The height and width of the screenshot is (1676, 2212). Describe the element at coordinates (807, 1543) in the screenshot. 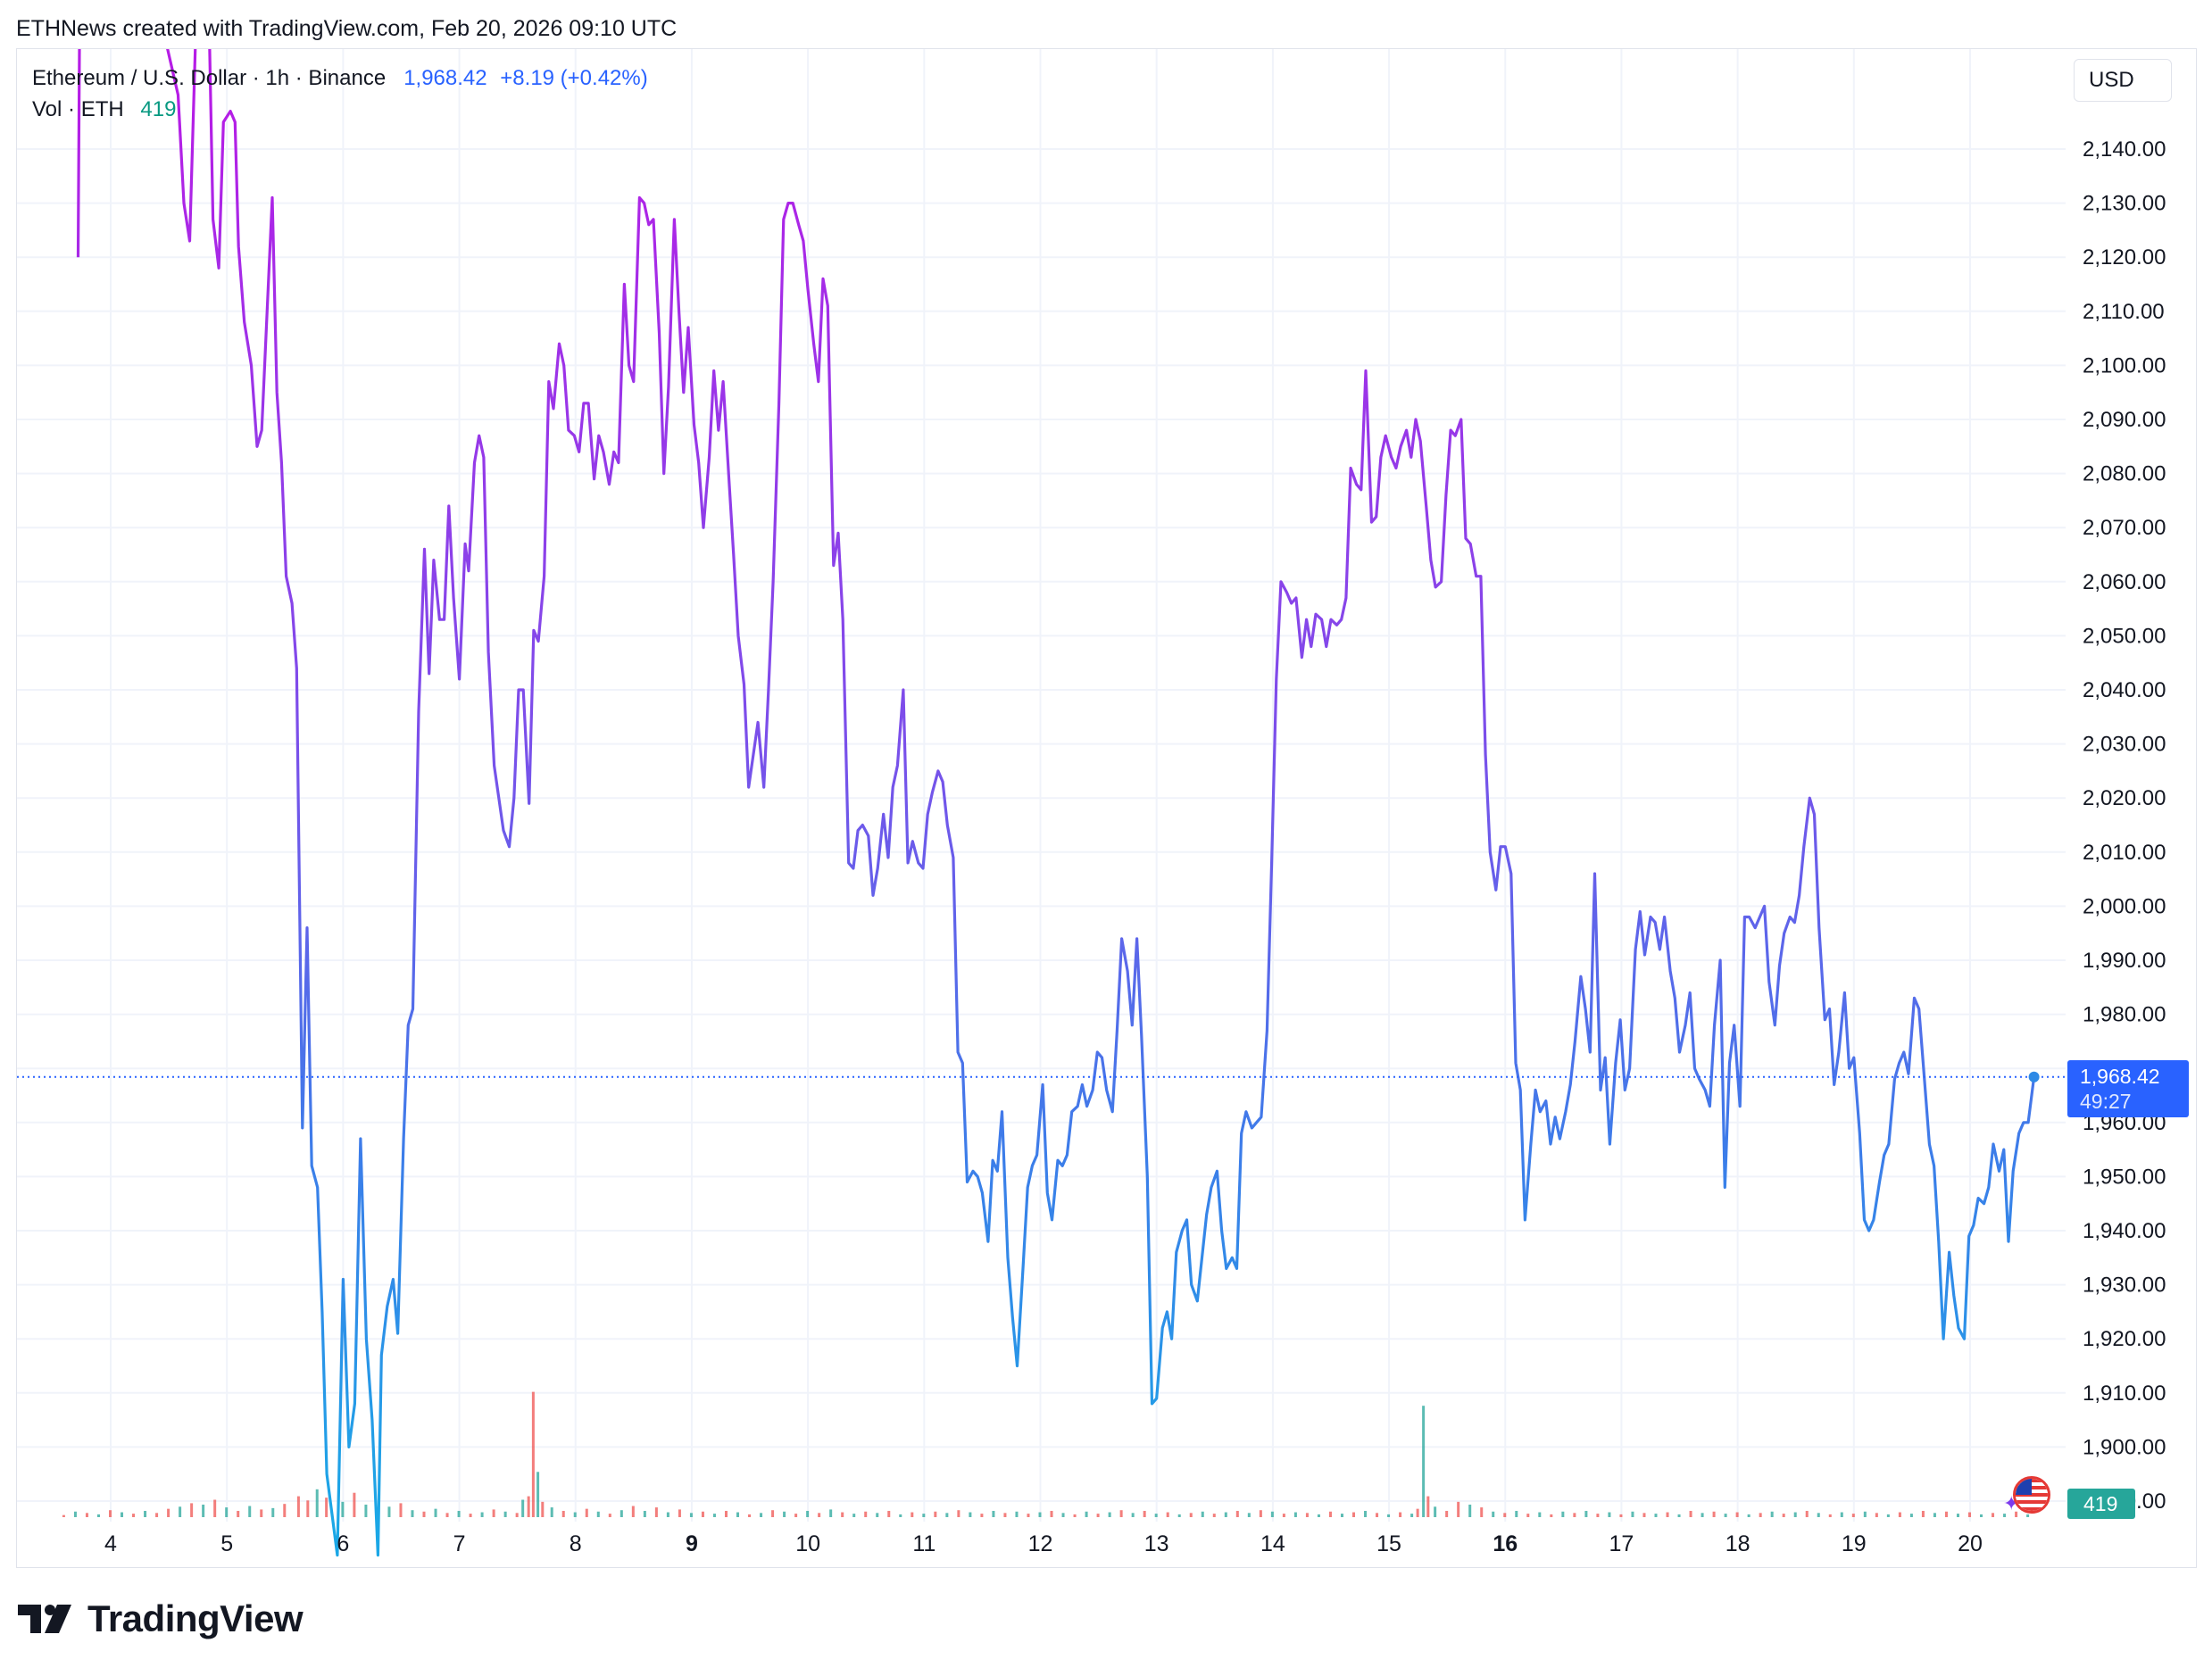

I see `x-tick-label: 10` at that location.